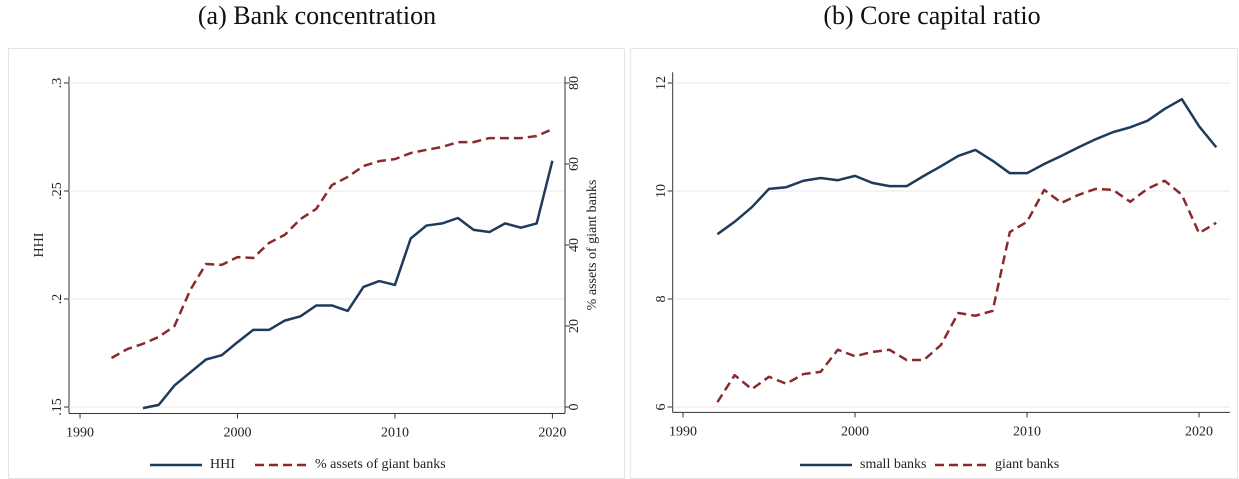 The height and width of the screenshot is (479, 1239). Describe the element at coordinates (661, 407) in the screenshot. I see `y-tick-label: 6` at that location.